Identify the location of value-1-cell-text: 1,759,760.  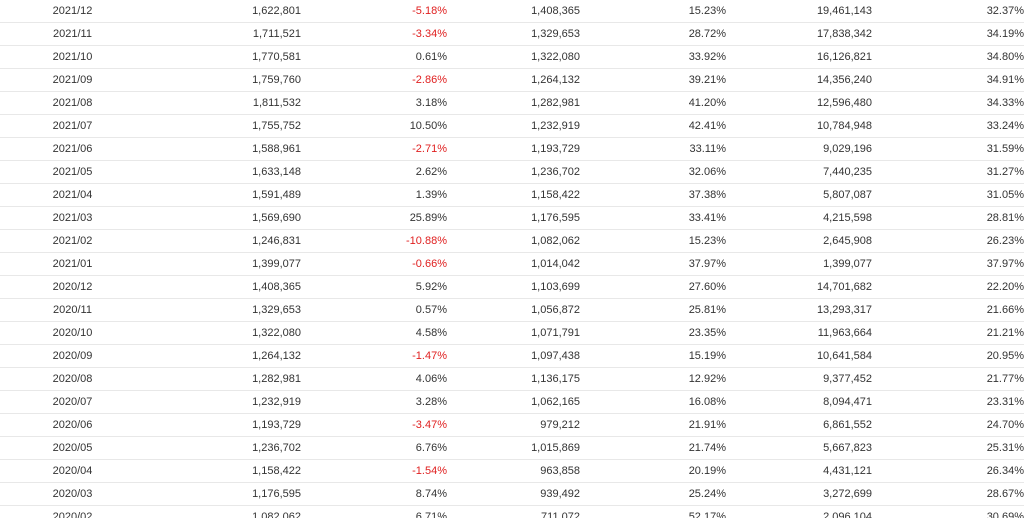
(276, 80).